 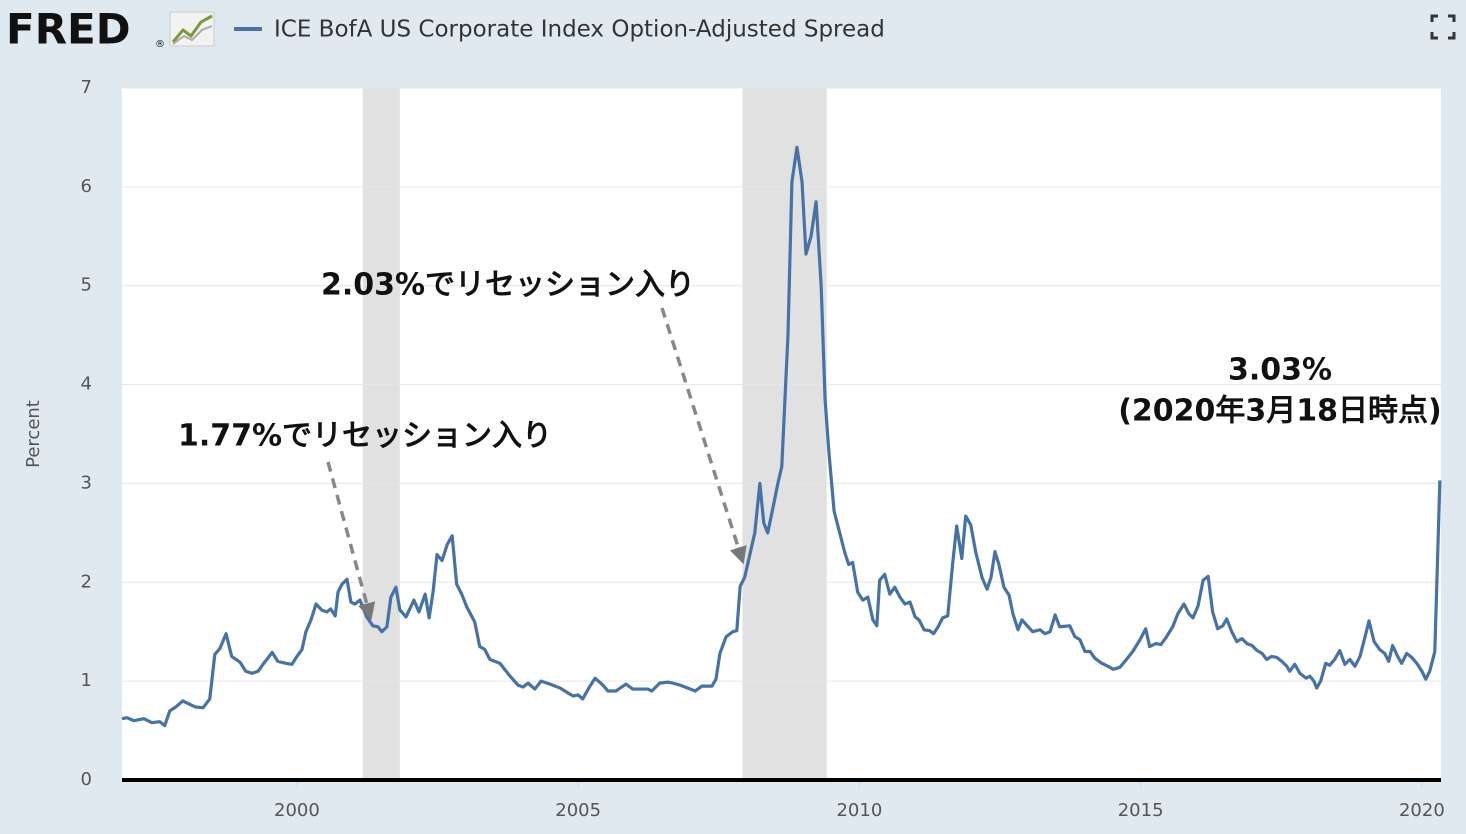 I want to click on annotation: 2.03%でリセッション入り, so click(x=508, y=285).